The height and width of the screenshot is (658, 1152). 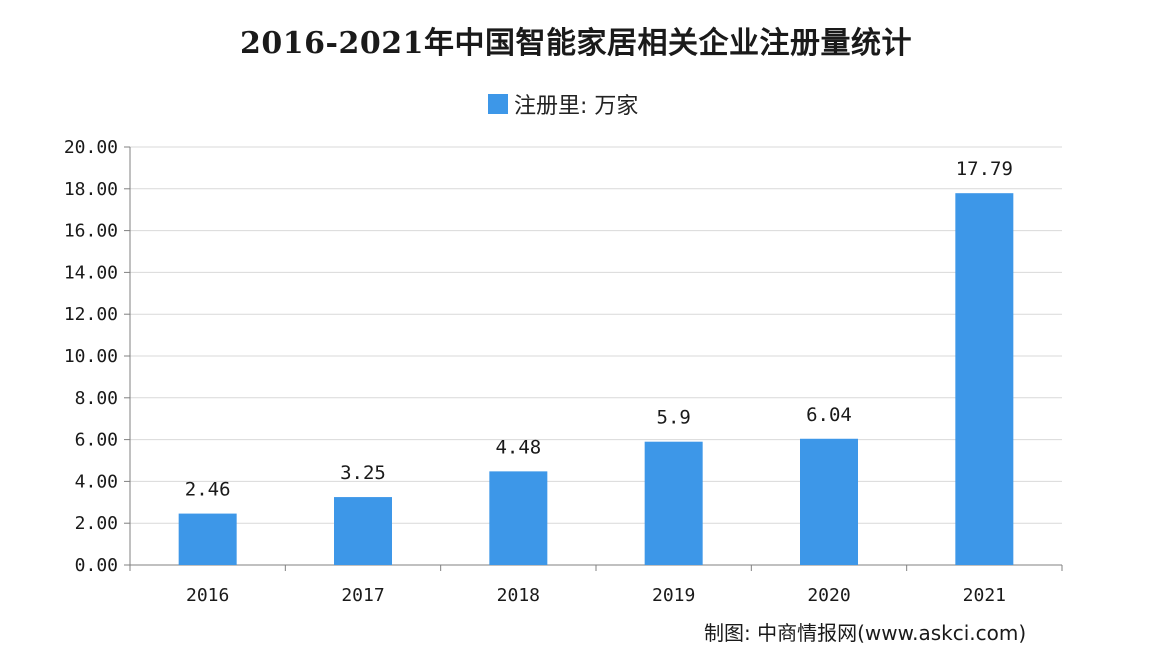 I want to click on y-tick-label: 20.00, so click(x=91, y=147).